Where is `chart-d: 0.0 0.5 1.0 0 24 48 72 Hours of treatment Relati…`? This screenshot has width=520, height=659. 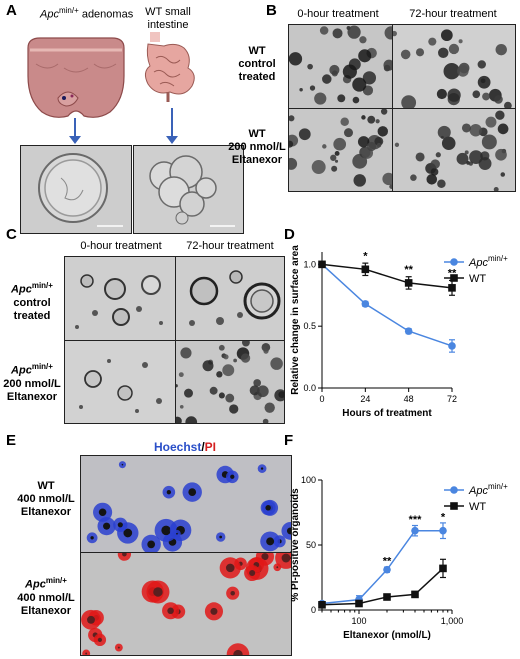 chart-d: 0.0 0.5 1.0 0 24 48 72 Hours of treatment Relati… is located at coordinates (399, 332).